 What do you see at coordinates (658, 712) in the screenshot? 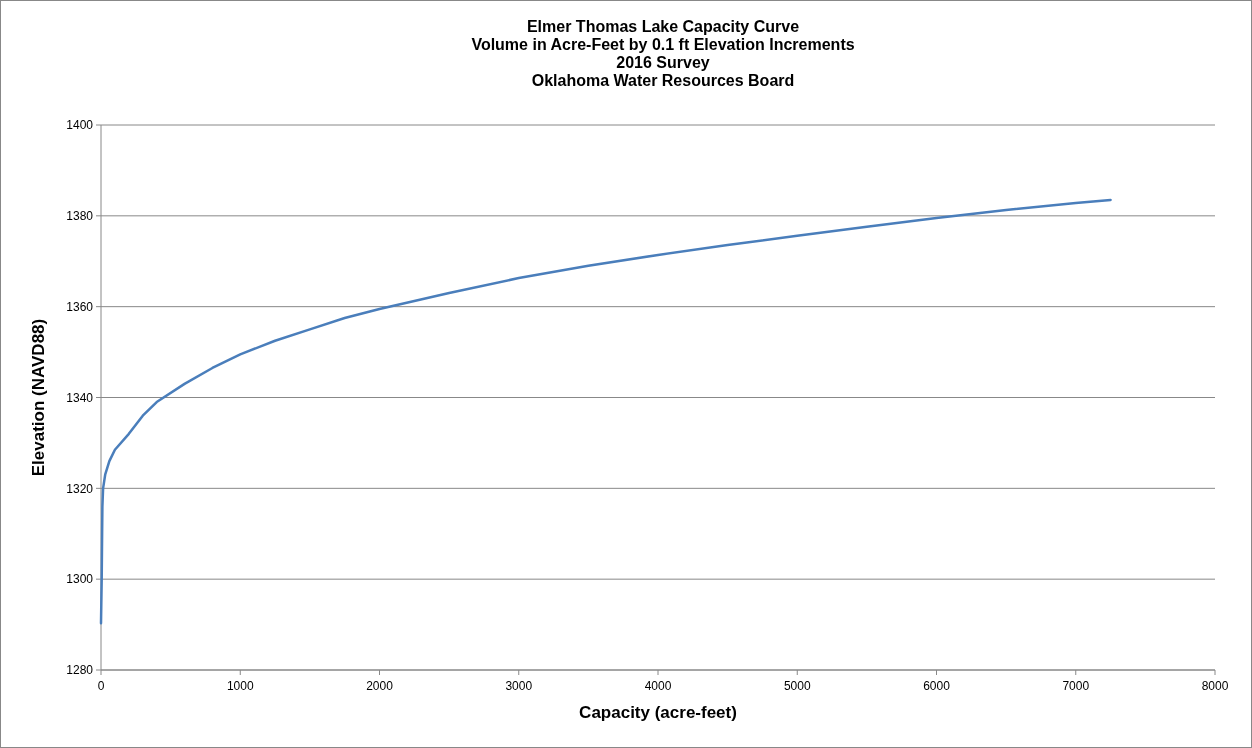
I see `x-axis-title: Capacity (acre-feet)` at bounding box center [658, 712].